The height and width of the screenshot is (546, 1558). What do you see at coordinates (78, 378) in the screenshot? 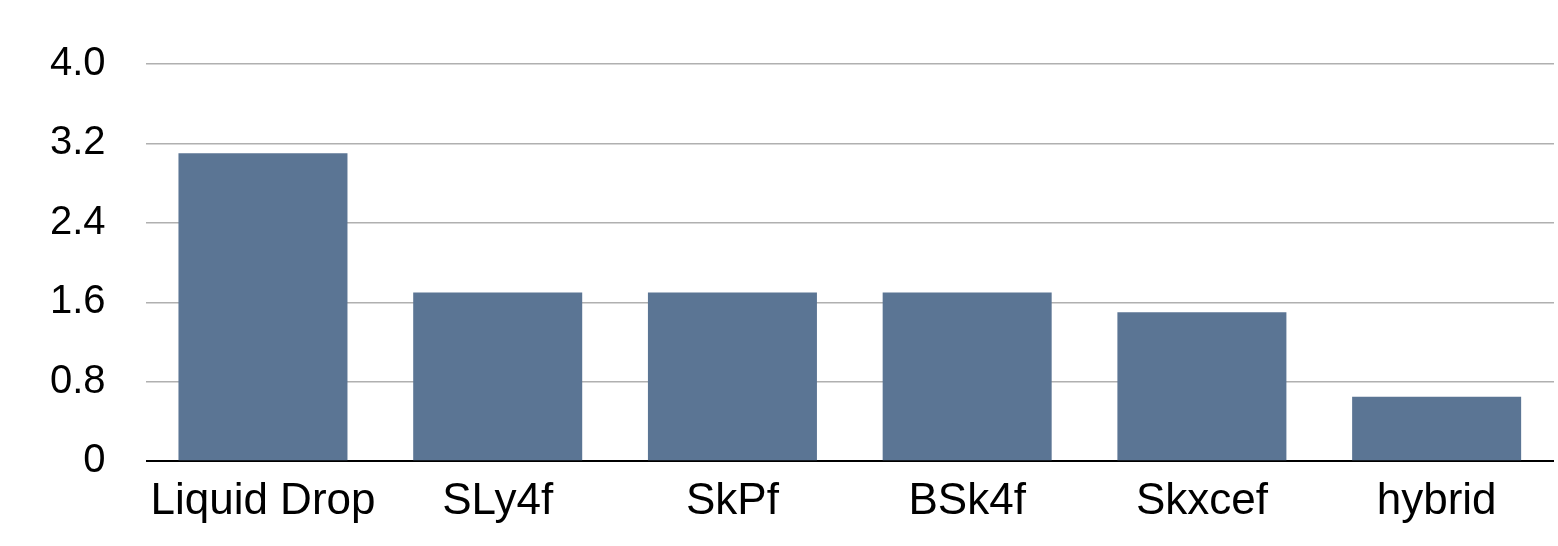
I see `y-tick-label: 0.8` at bounding box center [78, 378].